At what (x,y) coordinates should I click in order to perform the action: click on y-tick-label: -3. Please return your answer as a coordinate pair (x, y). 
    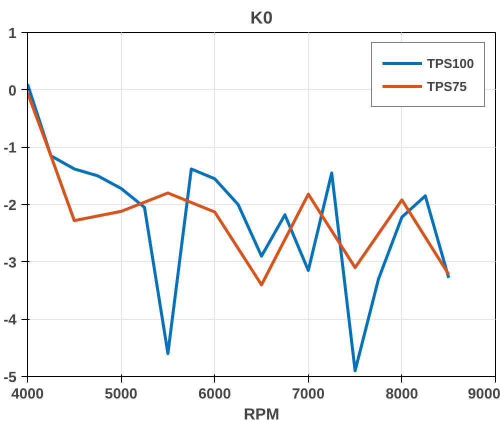
    Looking at the image, I should click on (10, 263).